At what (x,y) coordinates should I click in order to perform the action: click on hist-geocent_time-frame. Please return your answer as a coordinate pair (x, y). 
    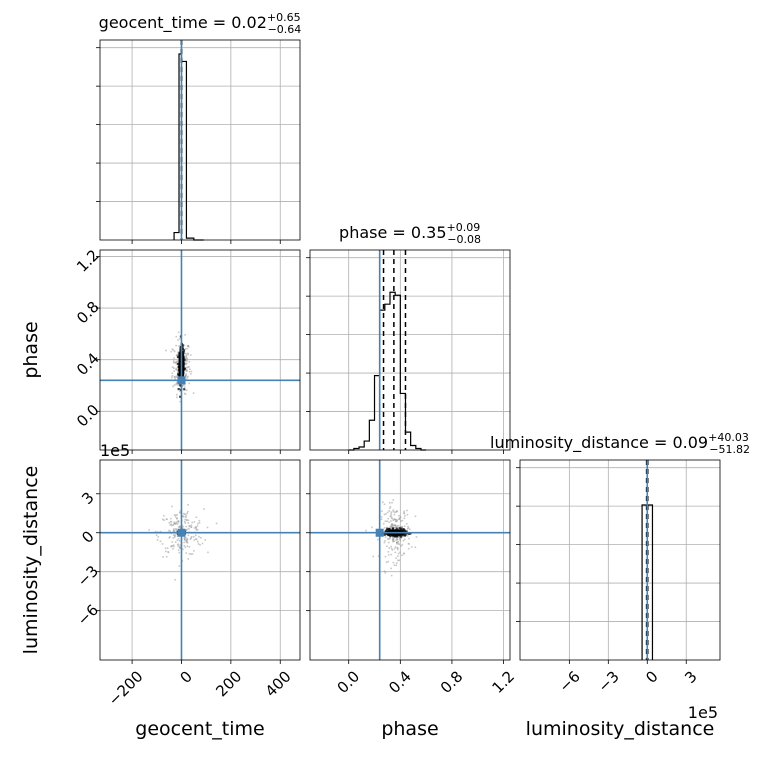
    Looking at the image, I should click on (200, 140).